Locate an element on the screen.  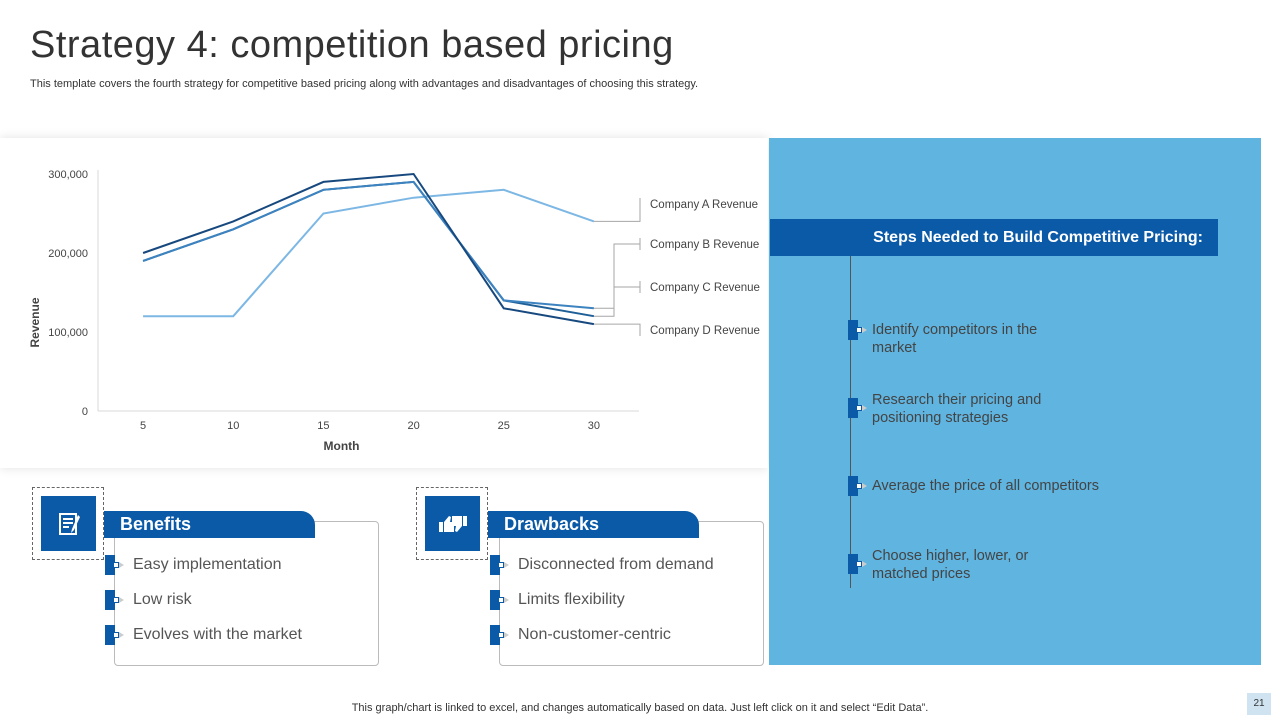
thumbs-up-down-icon is located at coordinates (452, 523).